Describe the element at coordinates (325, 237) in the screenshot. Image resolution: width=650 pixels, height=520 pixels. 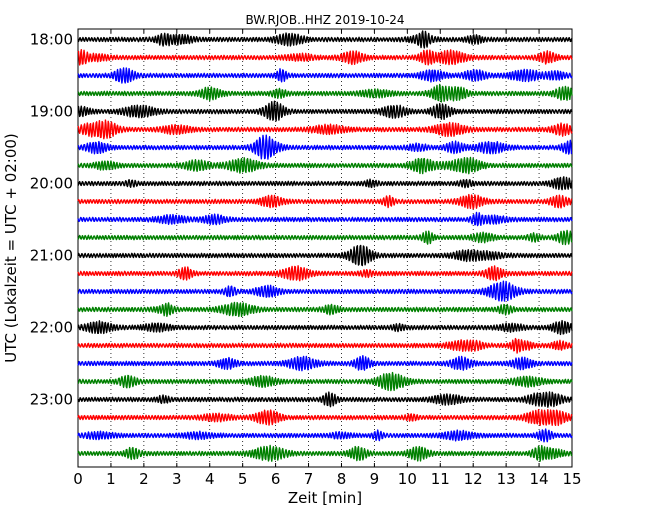
I see `trace-2030` at that location.